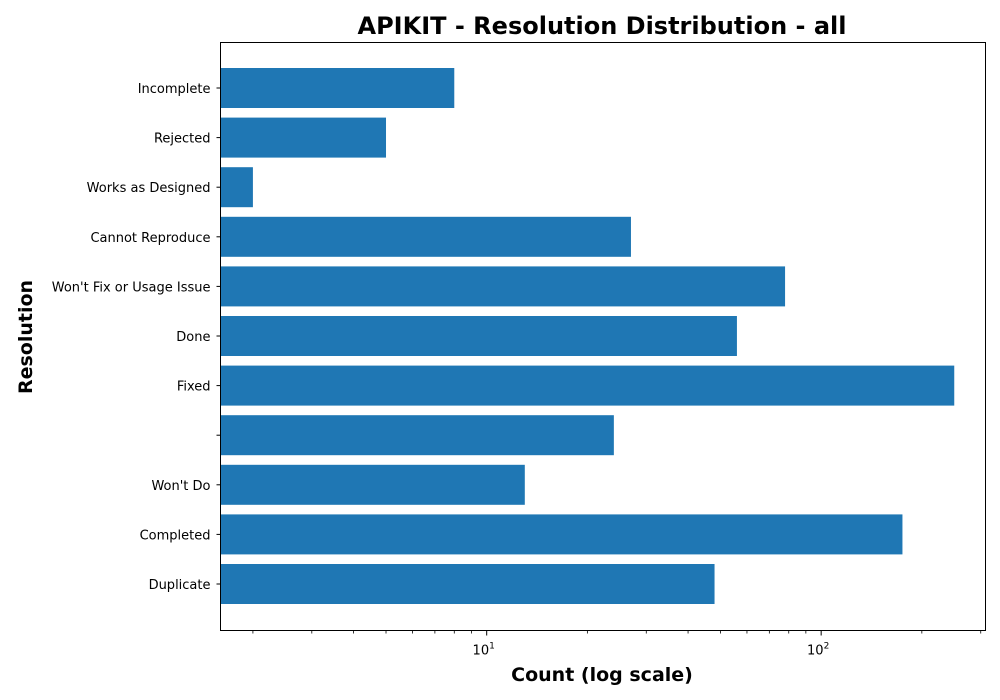 The height and width of the screenshot is (700, 1000). Describe the element at coordinates (175, 535) in the screenshot. I see `y-tick-label-1: Completed` at that location.